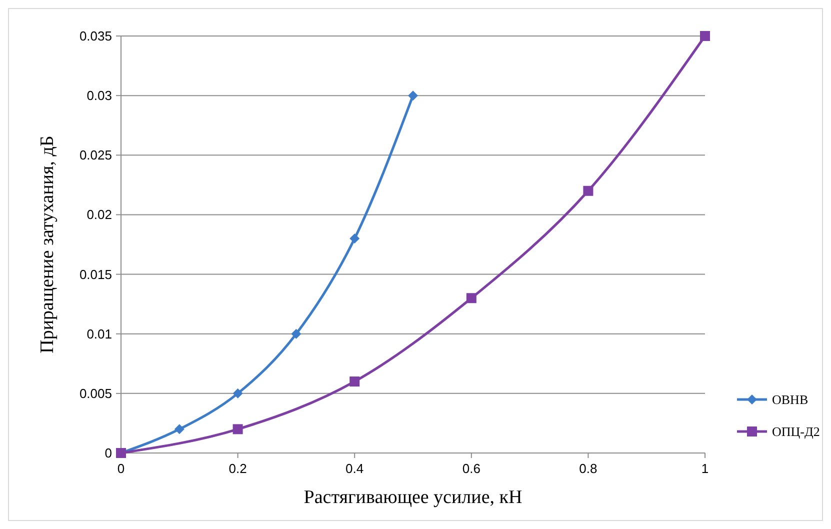  What do you see at coordinates (99, 214) in the screenshot?
I see `y-tick-label: 0.02` at bounding box center [99, 214].